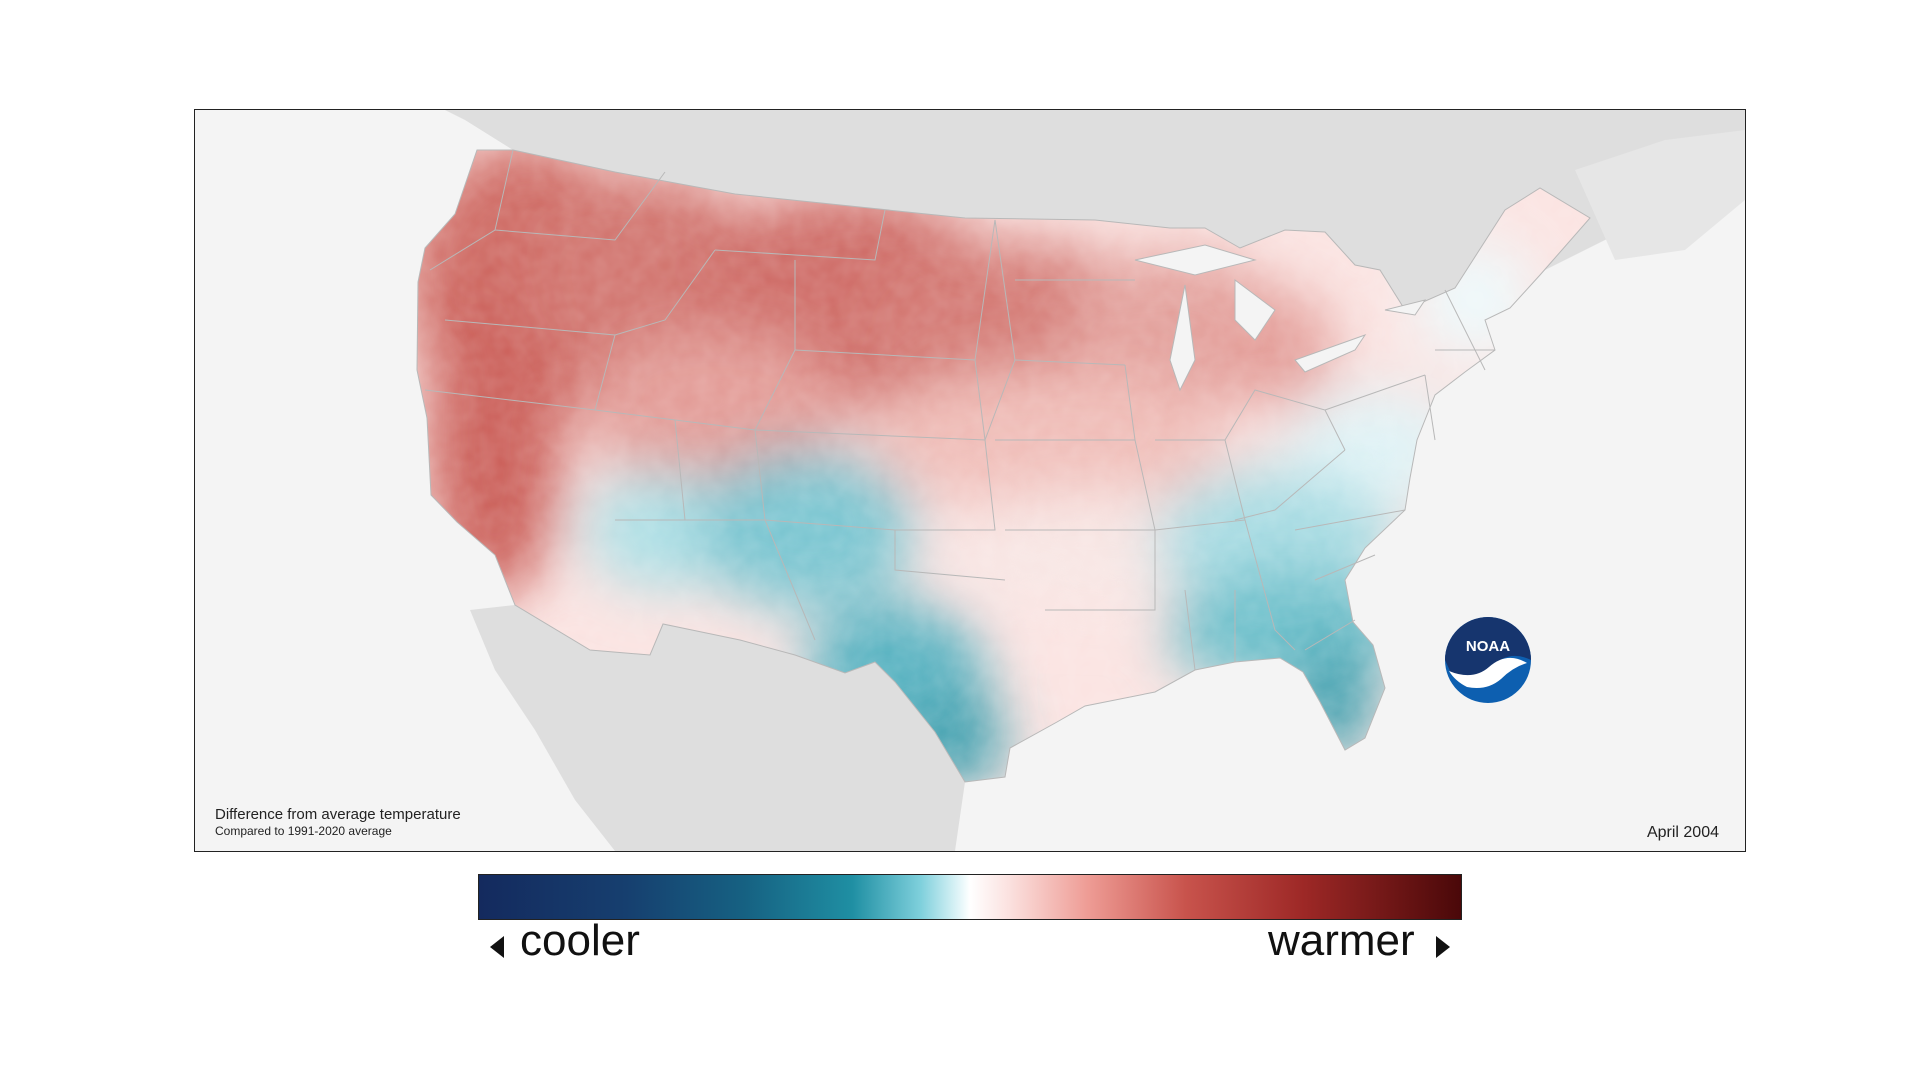 The width and height of the screenshot is (1920, 1080). Describe the element at coordinates (1280, 318) in the screenshot. I see `great-lakes` at that location.